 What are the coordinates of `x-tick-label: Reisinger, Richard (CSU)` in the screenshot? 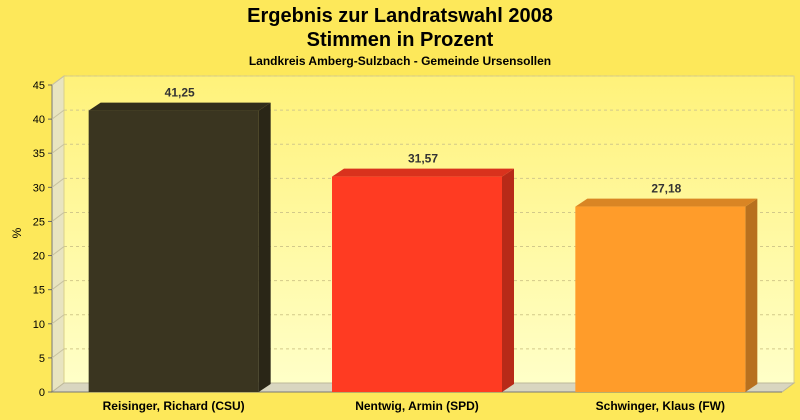 It's located at (174, 406).